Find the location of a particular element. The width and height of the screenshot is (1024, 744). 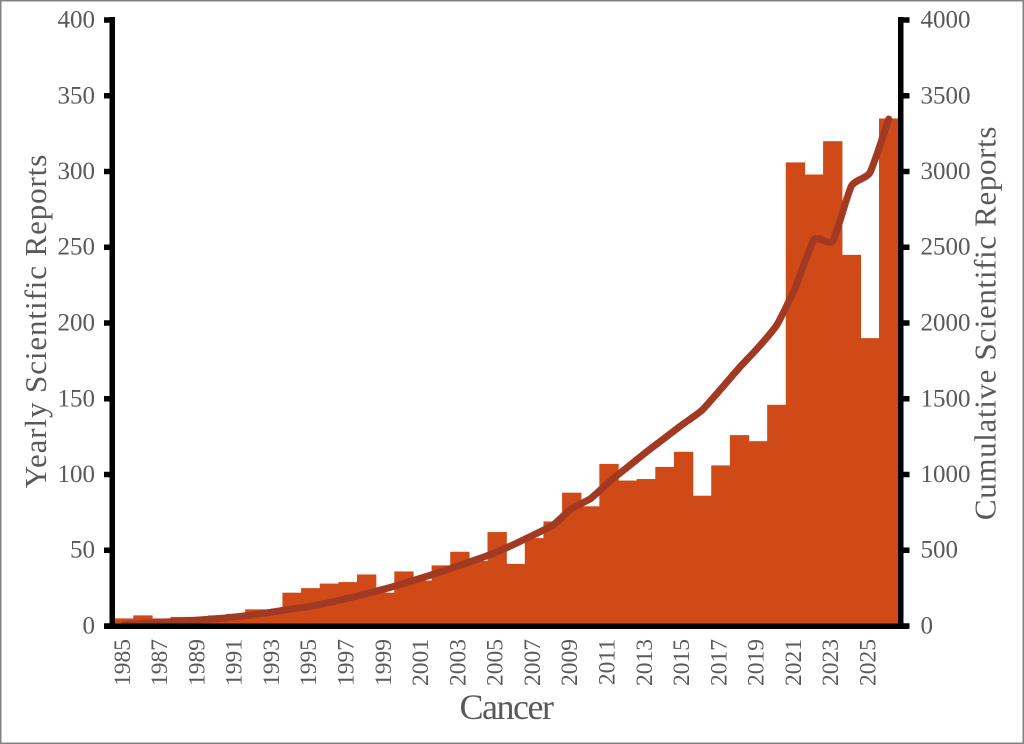

svg-text: 2013 is located at coordinates (645, 662).